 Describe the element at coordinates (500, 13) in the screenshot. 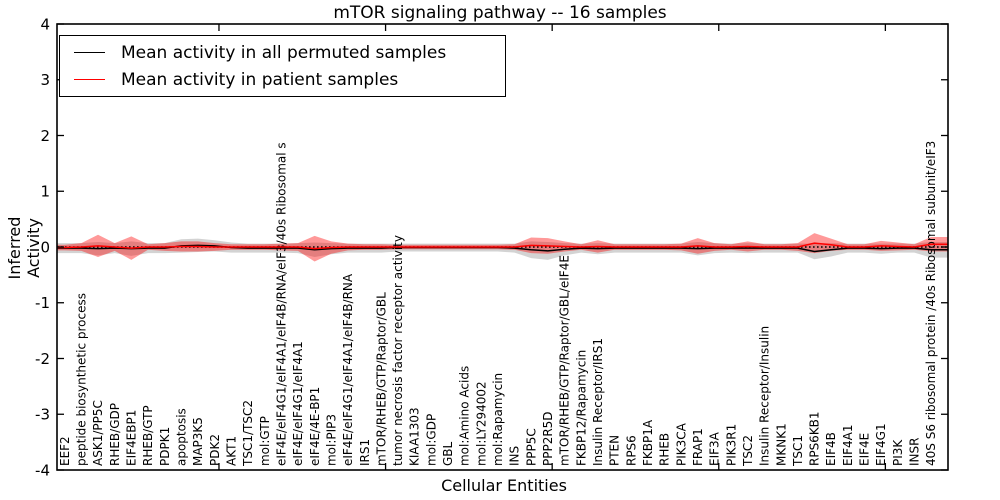

I see `chart-title: mTOR signaling pathway -- 16 samples` at that location.